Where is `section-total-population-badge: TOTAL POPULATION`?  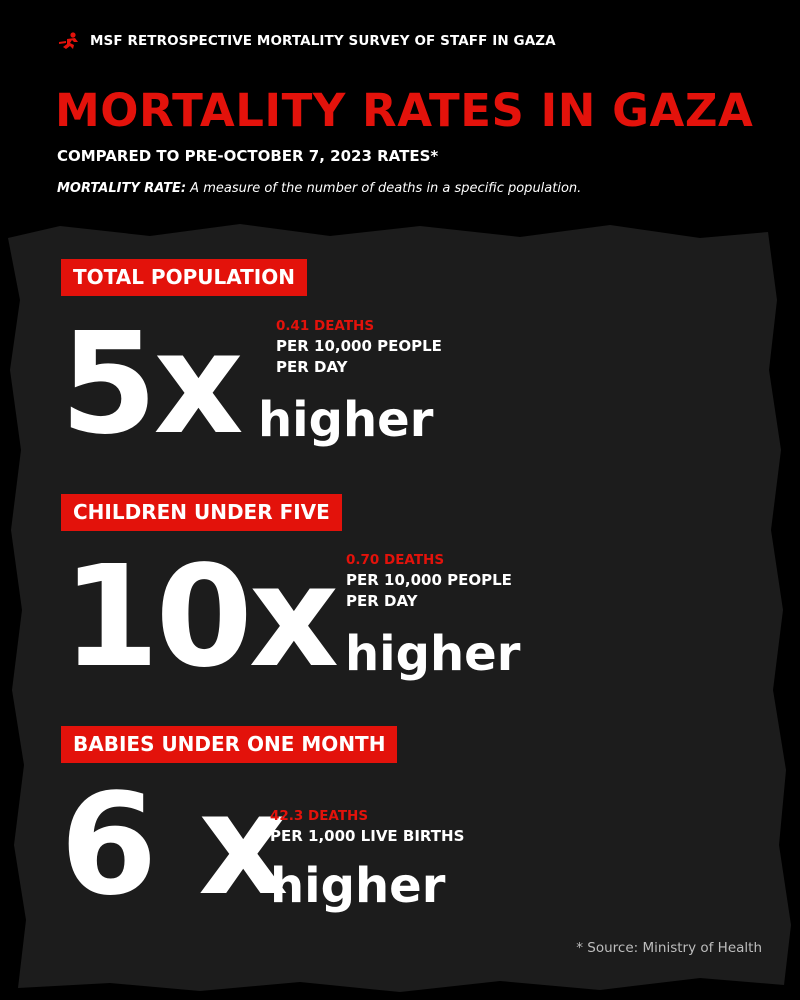
section-total-population-badge: TOTAL POPULATION is located at coordinates (184, 277).